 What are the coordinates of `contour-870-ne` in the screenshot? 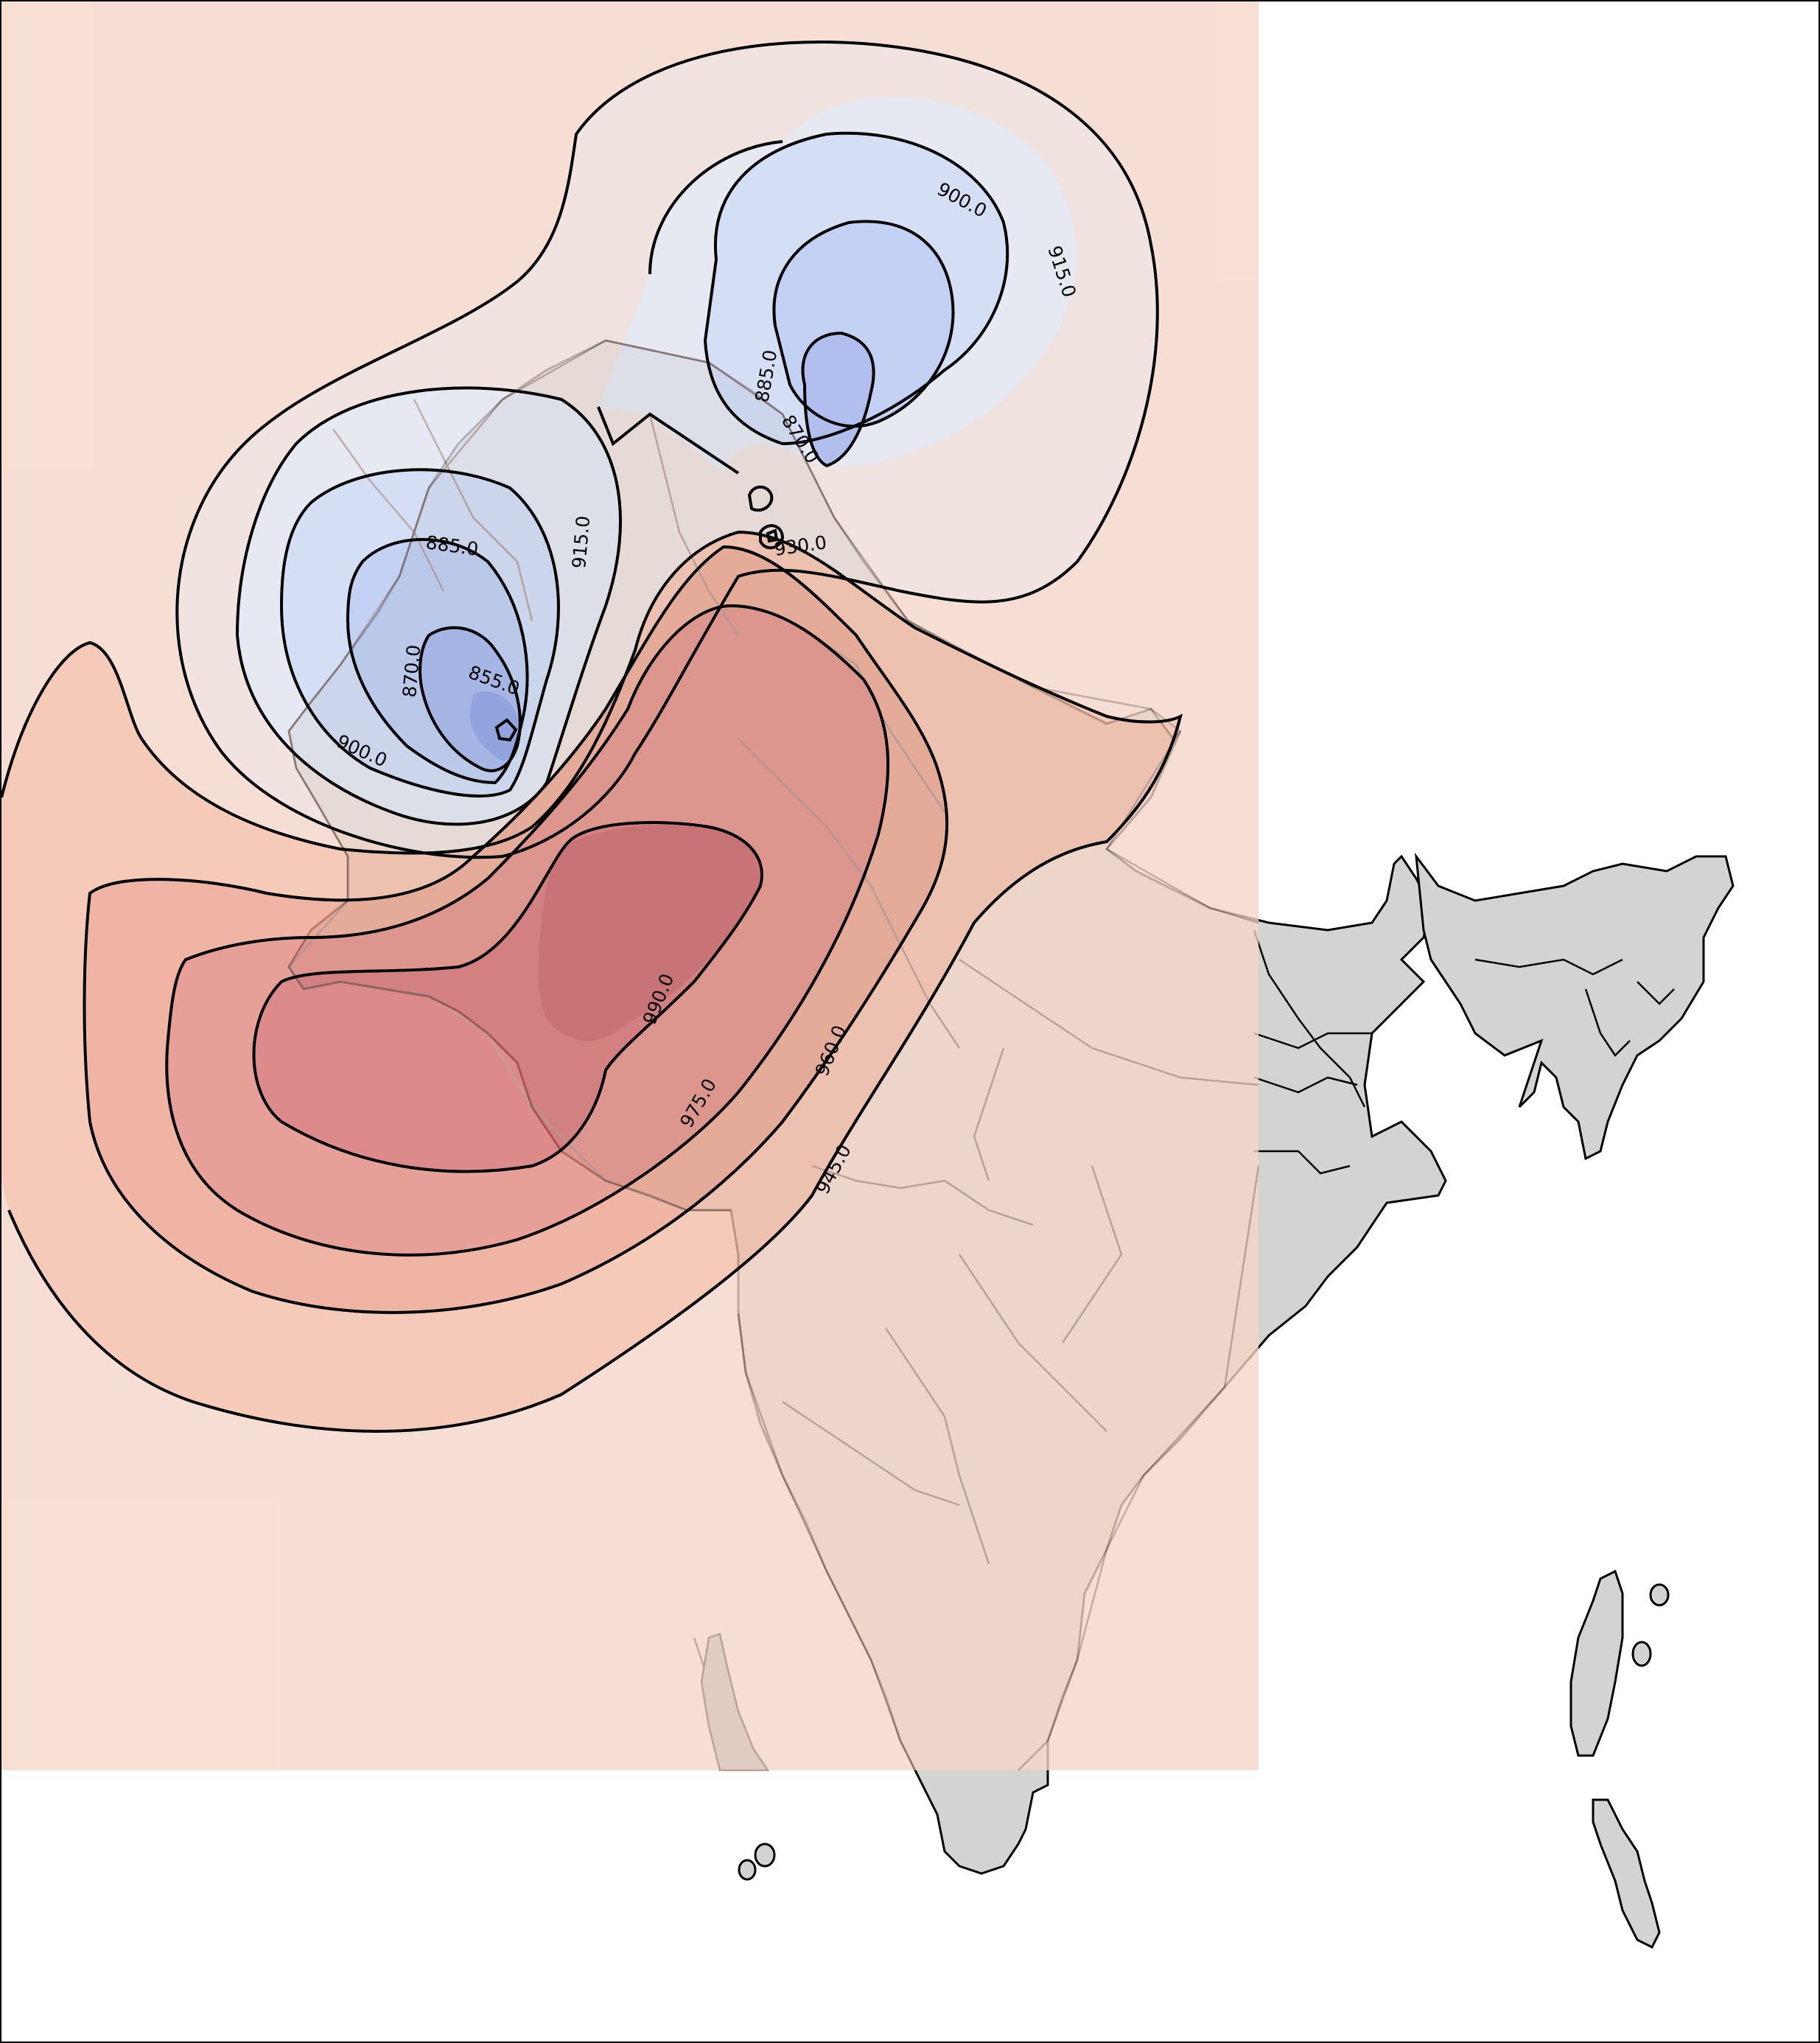 It's located at (838, 400).